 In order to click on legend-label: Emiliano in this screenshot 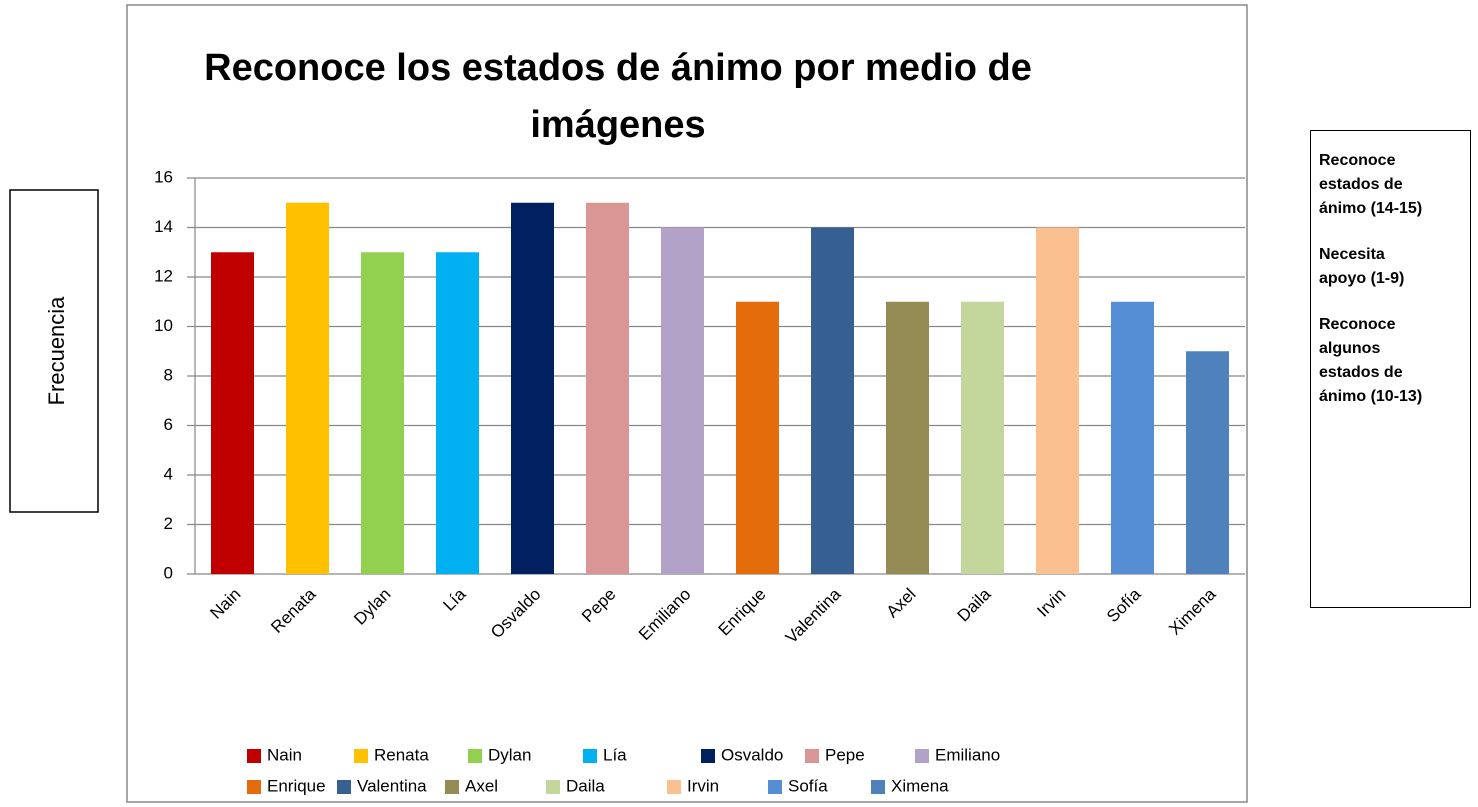, I will do `click(967, 754)`.